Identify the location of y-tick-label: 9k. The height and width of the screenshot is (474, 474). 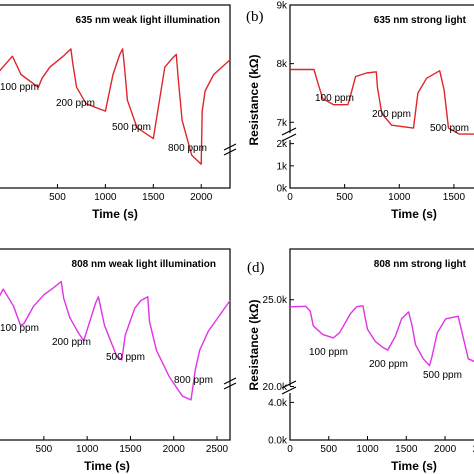
(282, 6).